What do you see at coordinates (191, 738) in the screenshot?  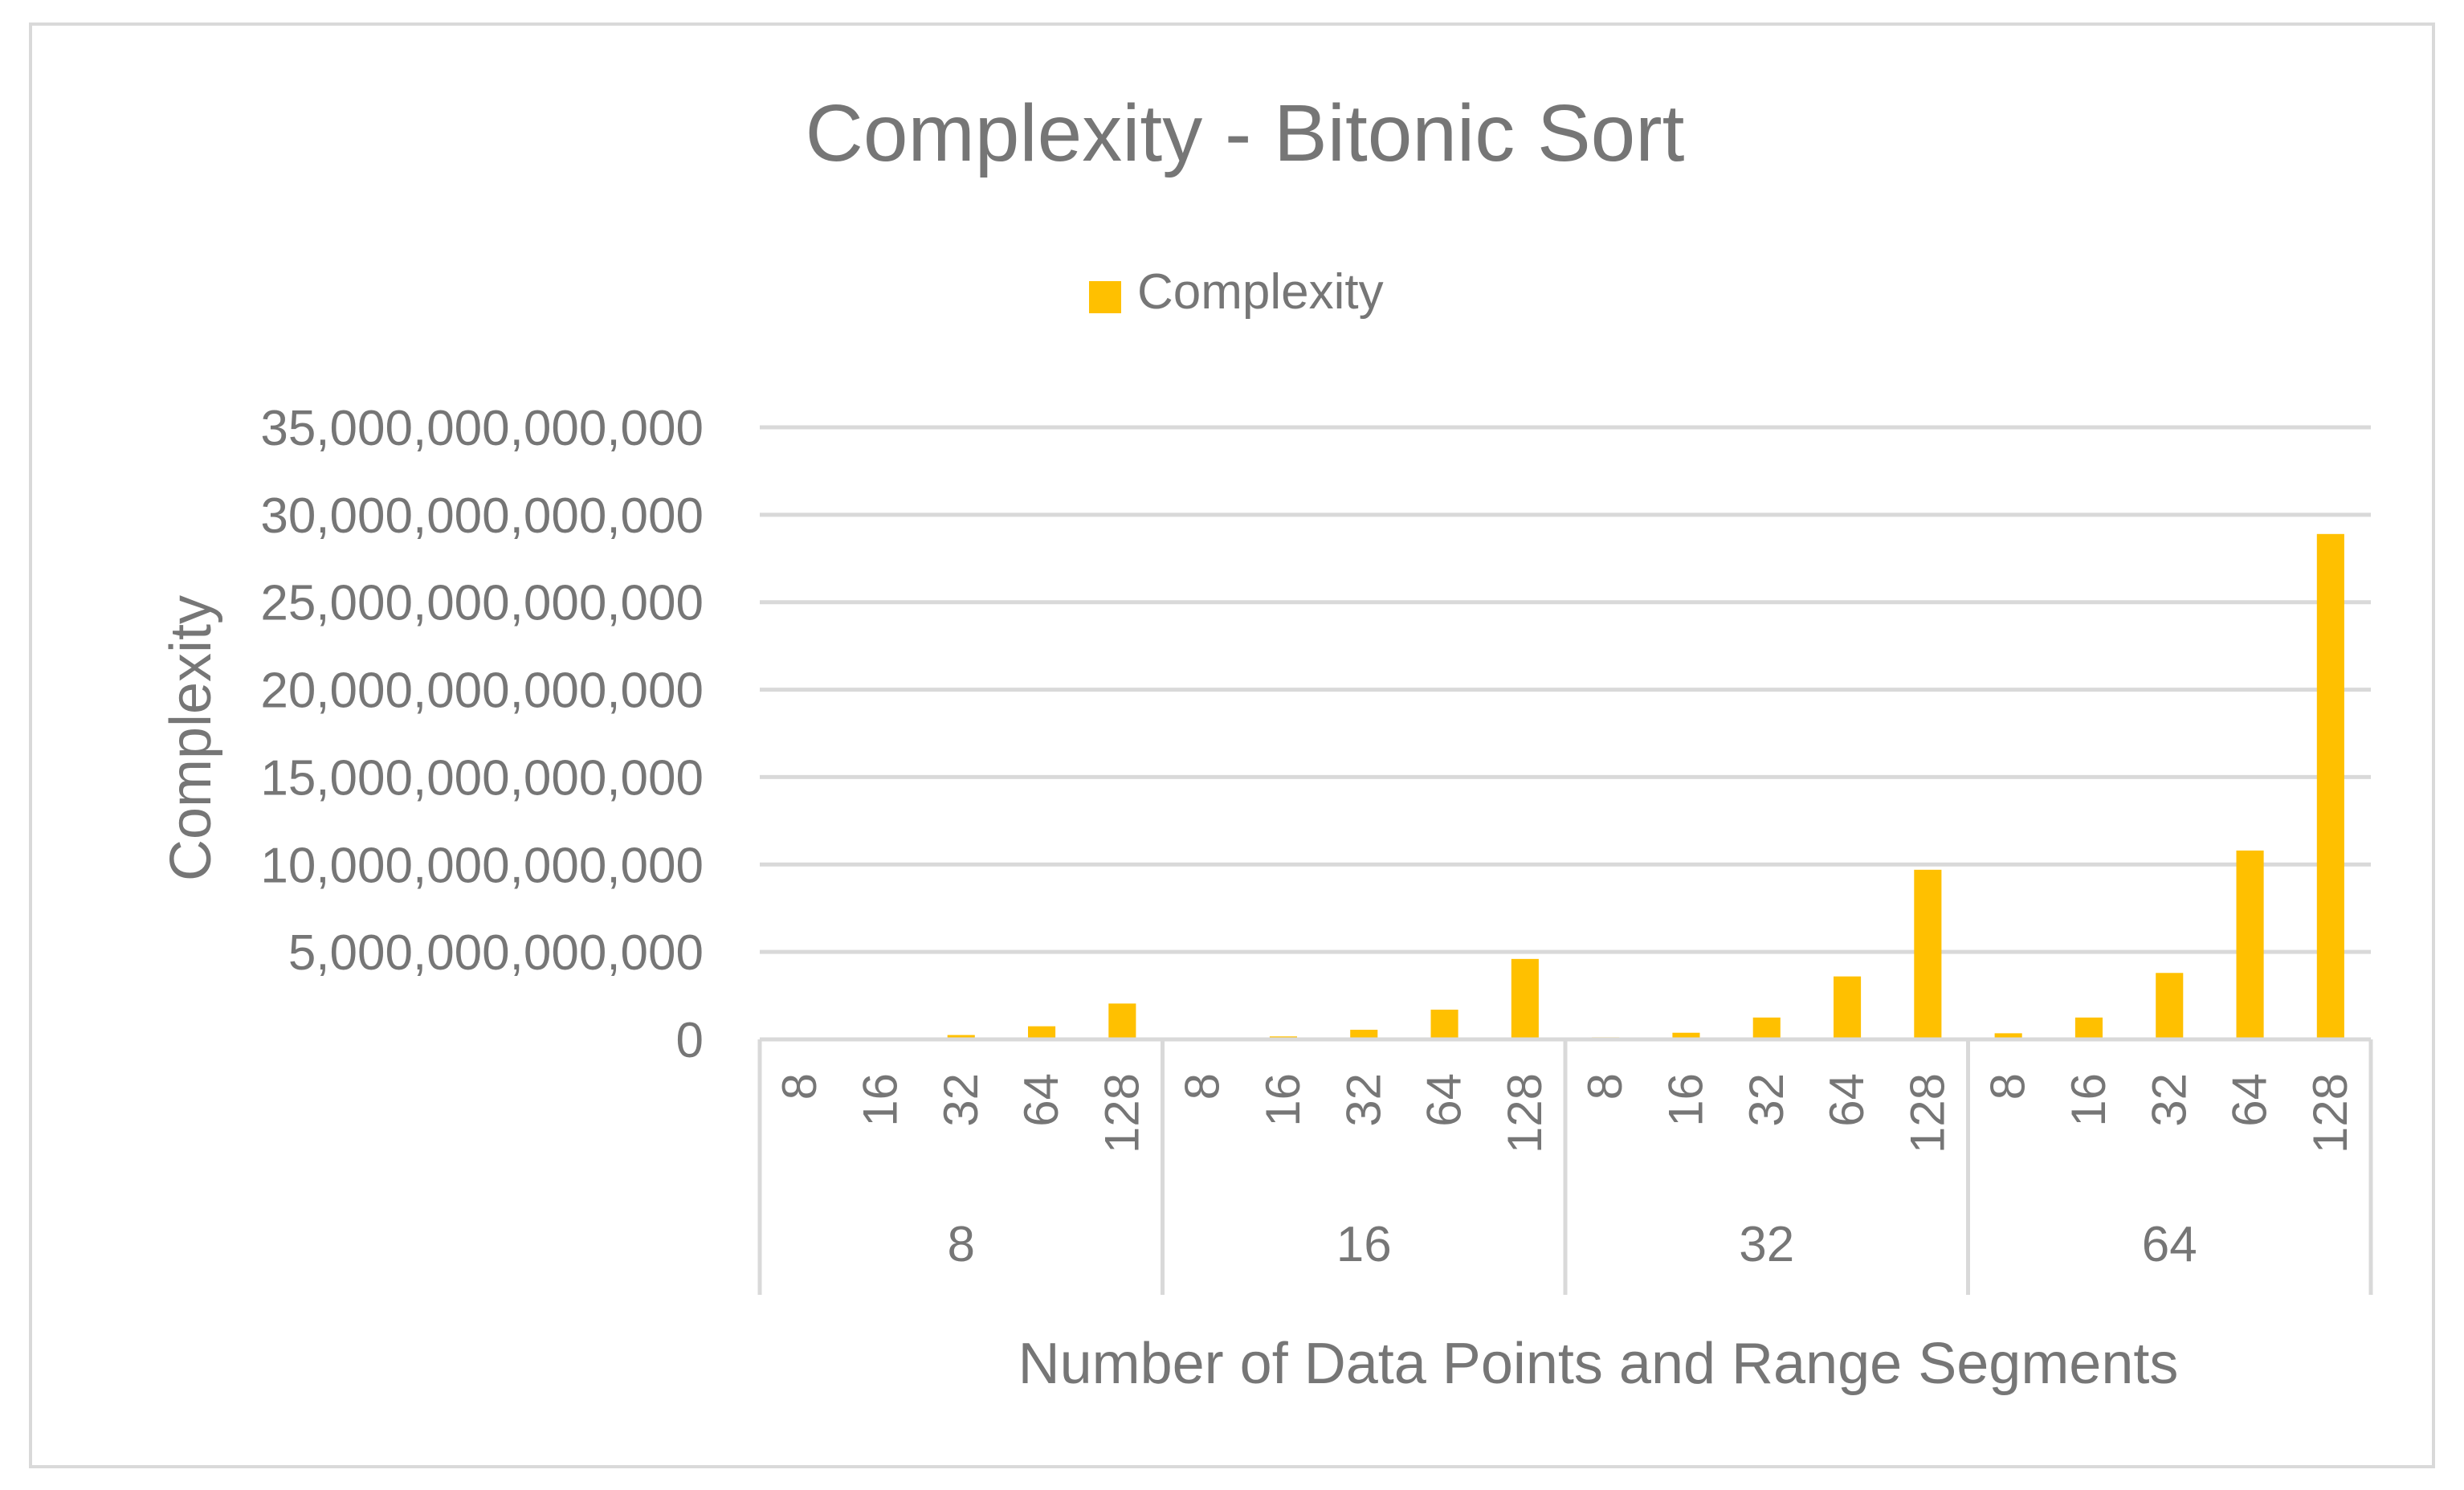 I see `y-axis-label: Complexity` at bounding box center [191, 738].